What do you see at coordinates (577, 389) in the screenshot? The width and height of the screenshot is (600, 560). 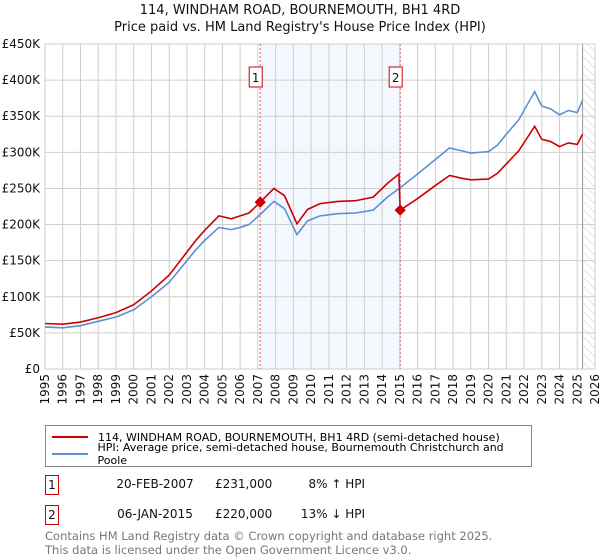 I see `x-tick-label: 2025` at bounding box center [577, 389].